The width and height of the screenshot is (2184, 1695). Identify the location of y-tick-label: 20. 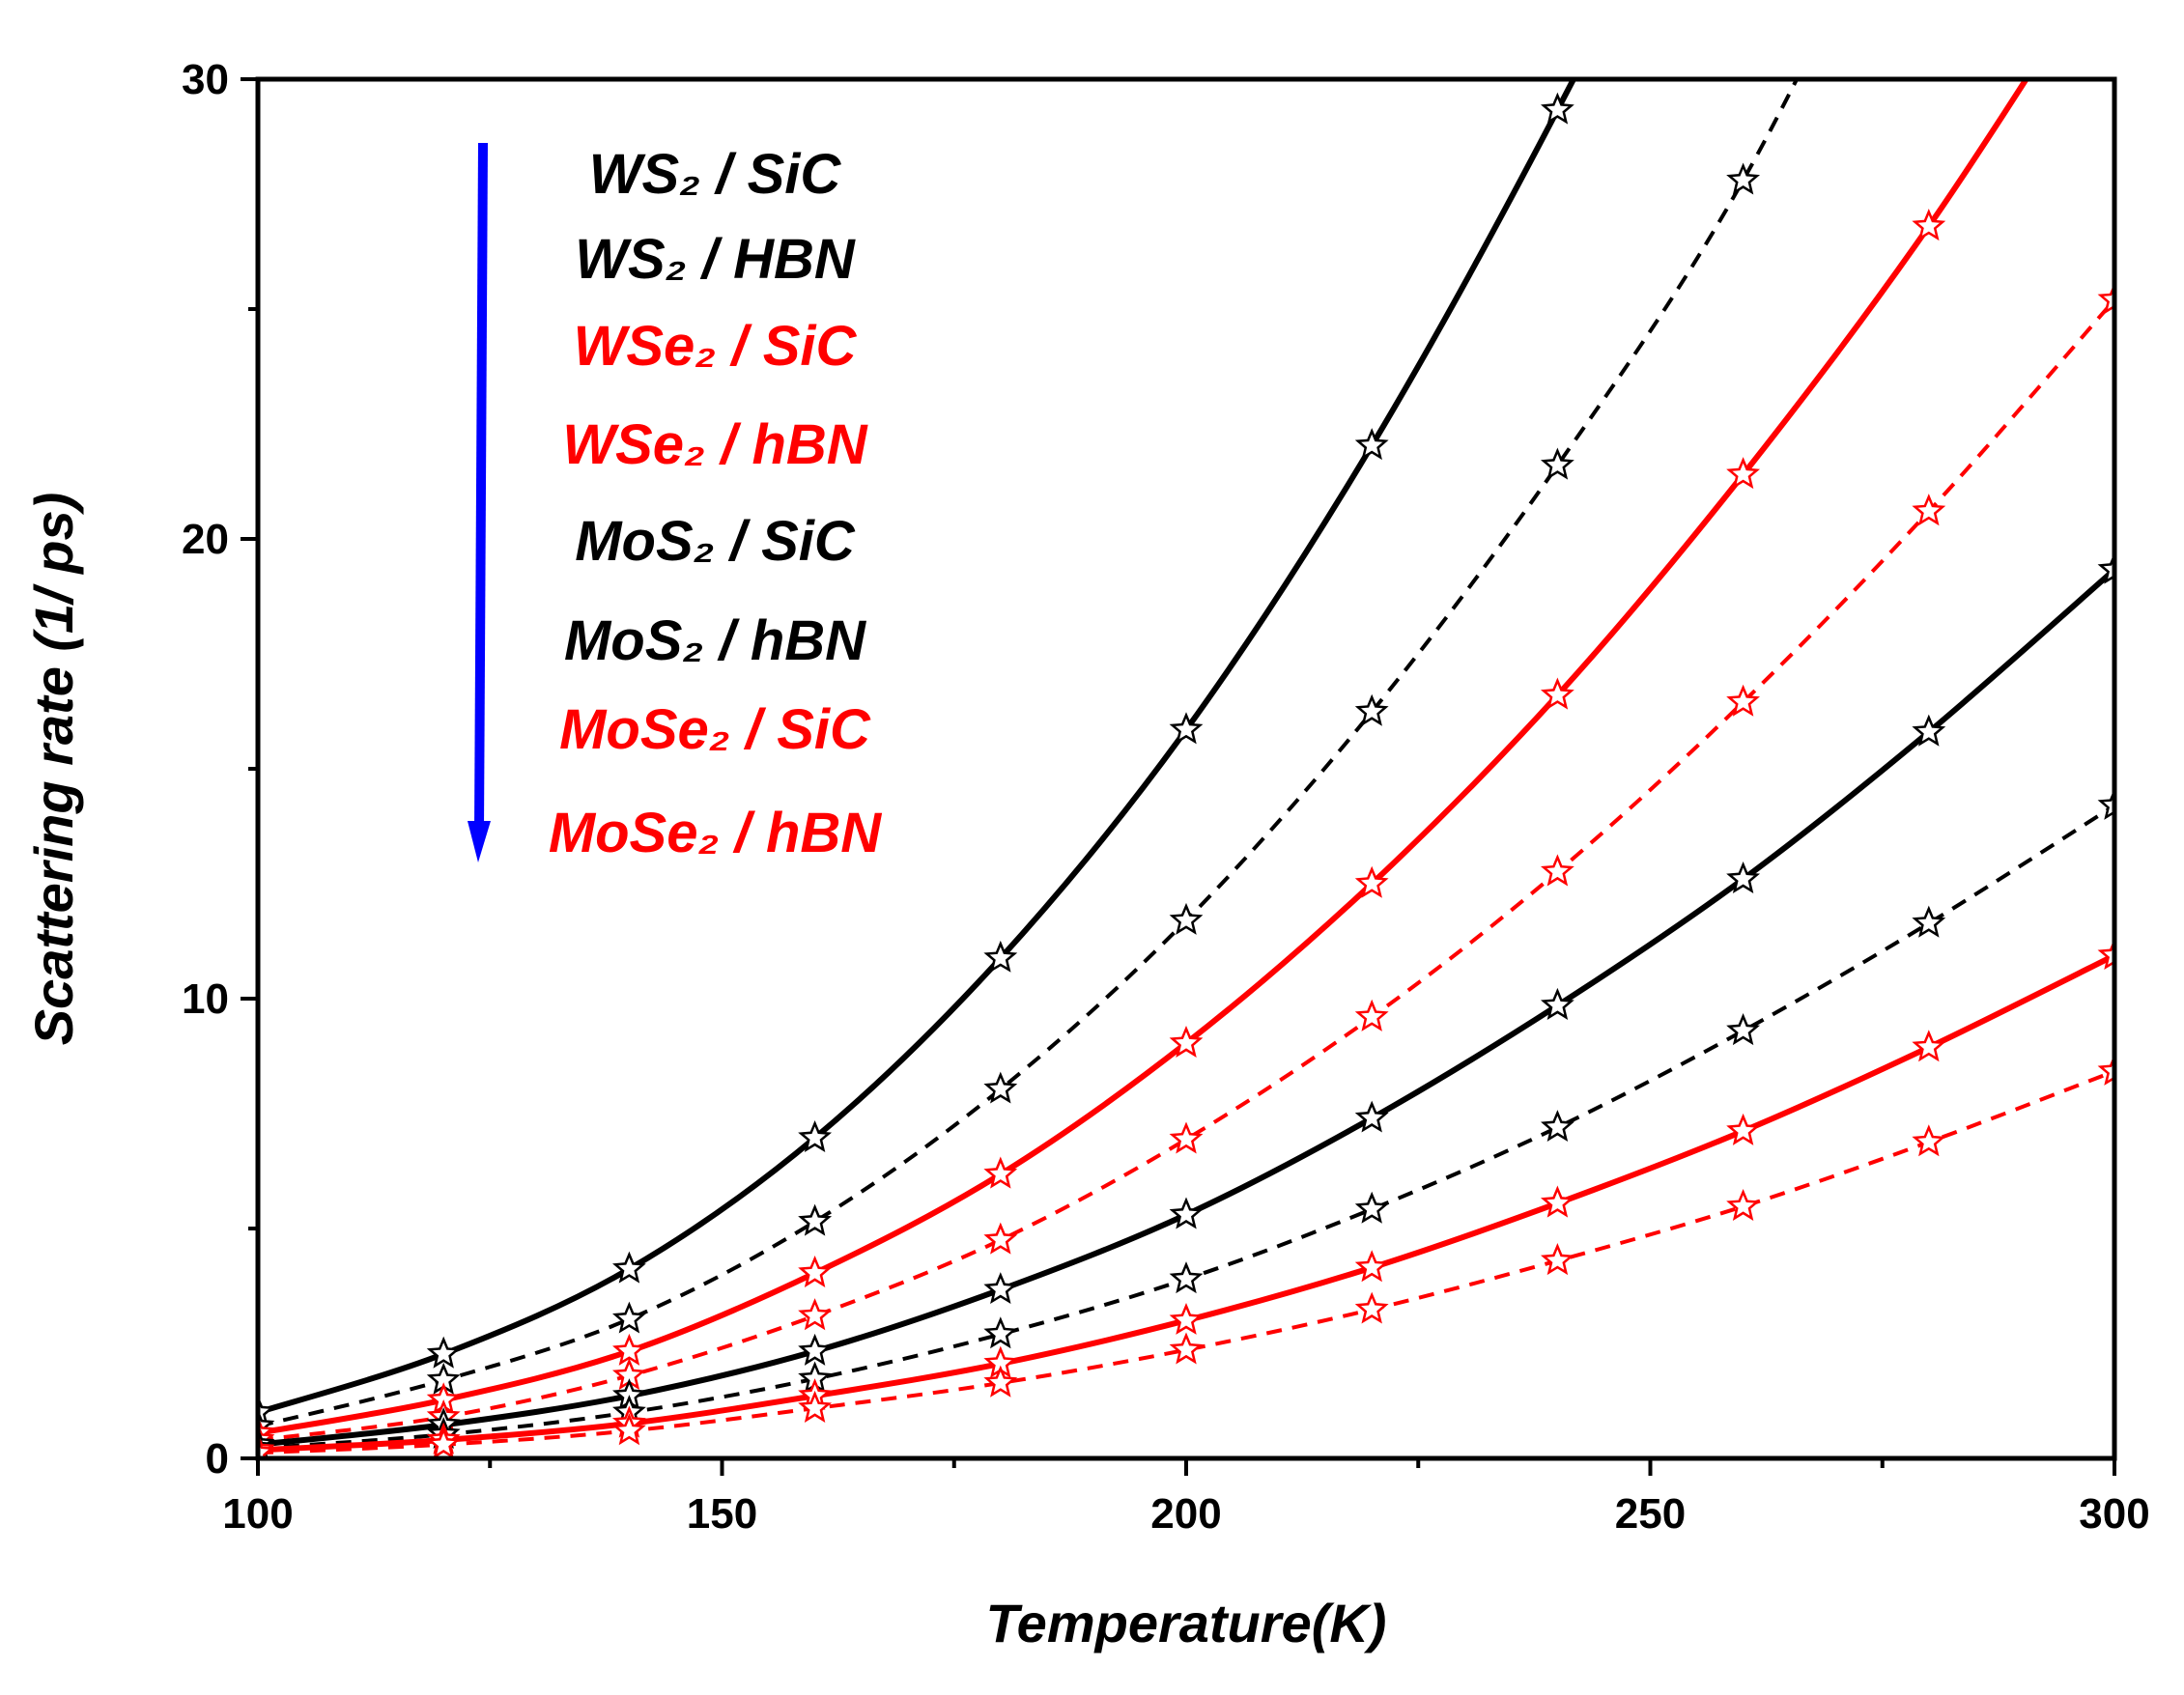
(206, 539).